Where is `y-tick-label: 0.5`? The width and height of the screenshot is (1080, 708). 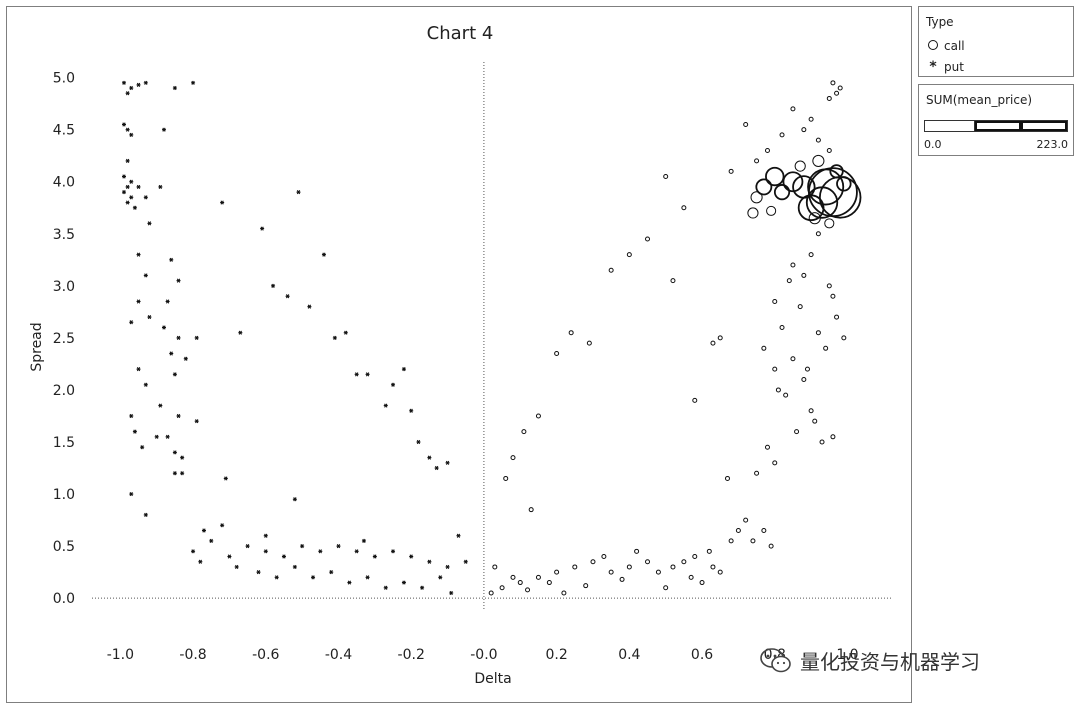 y-tick-label: 0.5 is located at coordinates (64, 547).